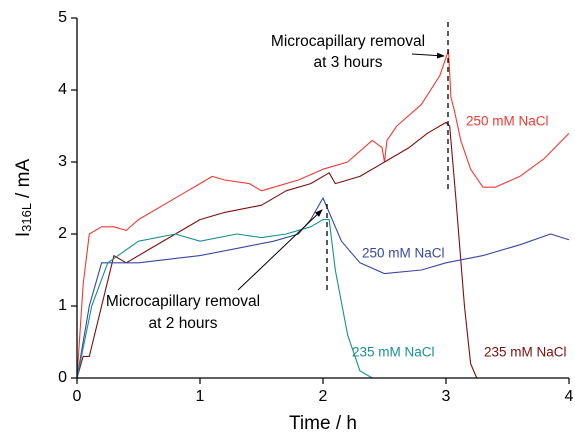 The height and width of the screenshot is (438, 575). I want to click on y-axis-label: I316L / mA, so click(23, 198).